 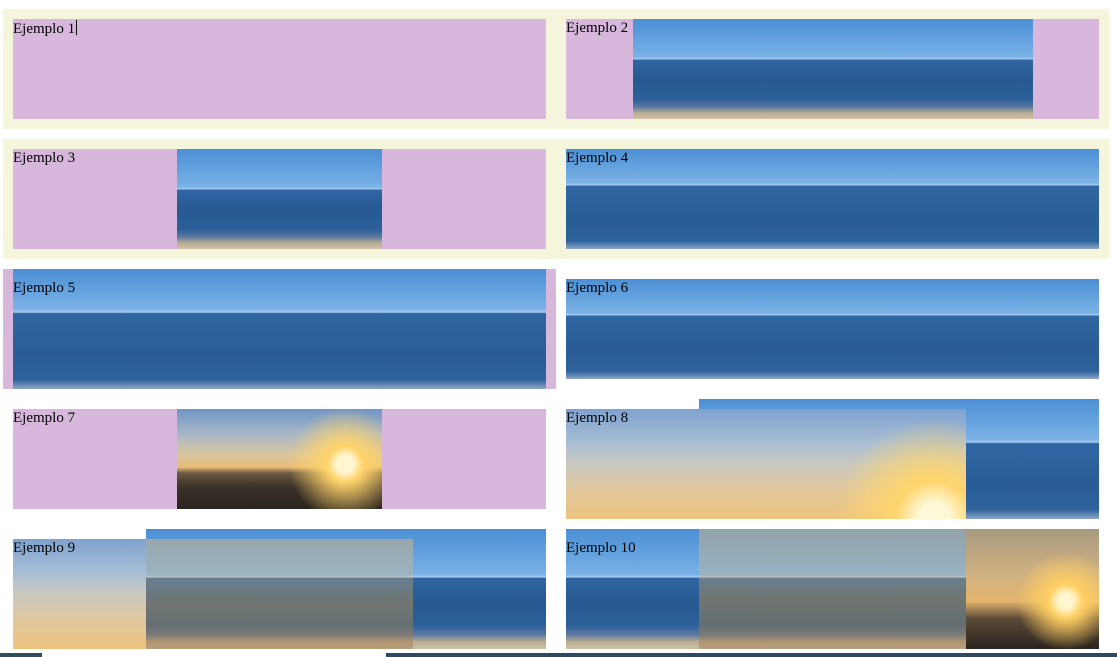 I want to click on example-box-3: Ejemplo 3, so click(x=279, y=199).